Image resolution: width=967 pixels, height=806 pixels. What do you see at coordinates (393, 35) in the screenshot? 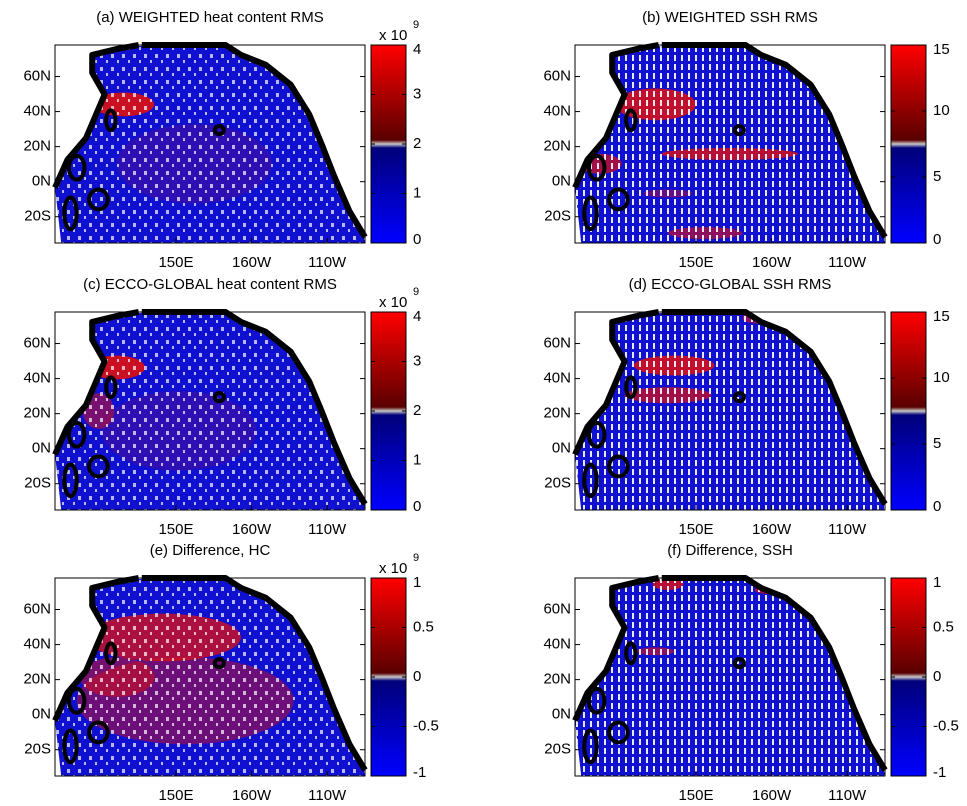
I see `colorbar-scale: x 10` at bounding box center [393, 35].